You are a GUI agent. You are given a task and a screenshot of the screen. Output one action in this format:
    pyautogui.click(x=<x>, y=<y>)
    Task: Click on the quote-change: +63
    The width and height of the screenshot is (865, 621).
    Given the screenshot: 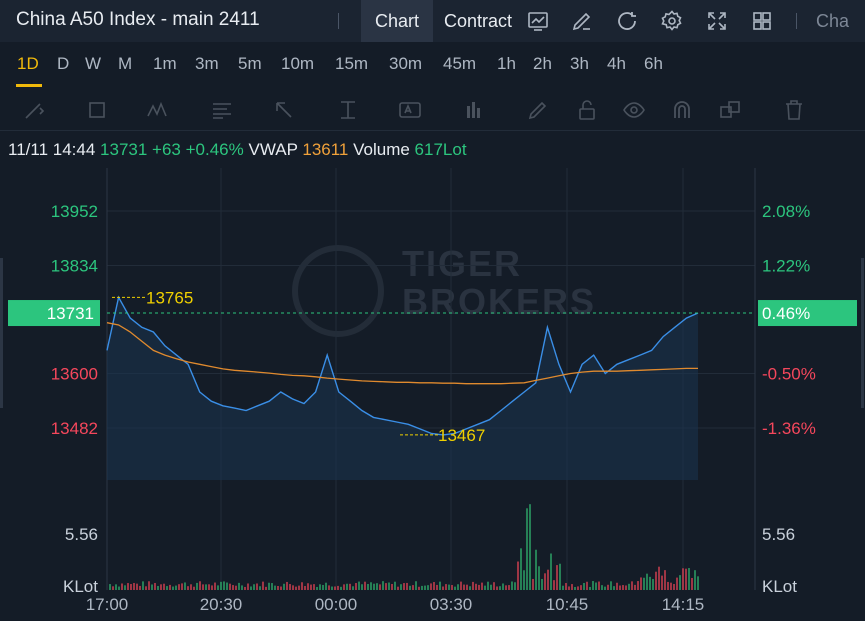 What is the action you would take?
    pyautogui.click(x=166, y=149)
    